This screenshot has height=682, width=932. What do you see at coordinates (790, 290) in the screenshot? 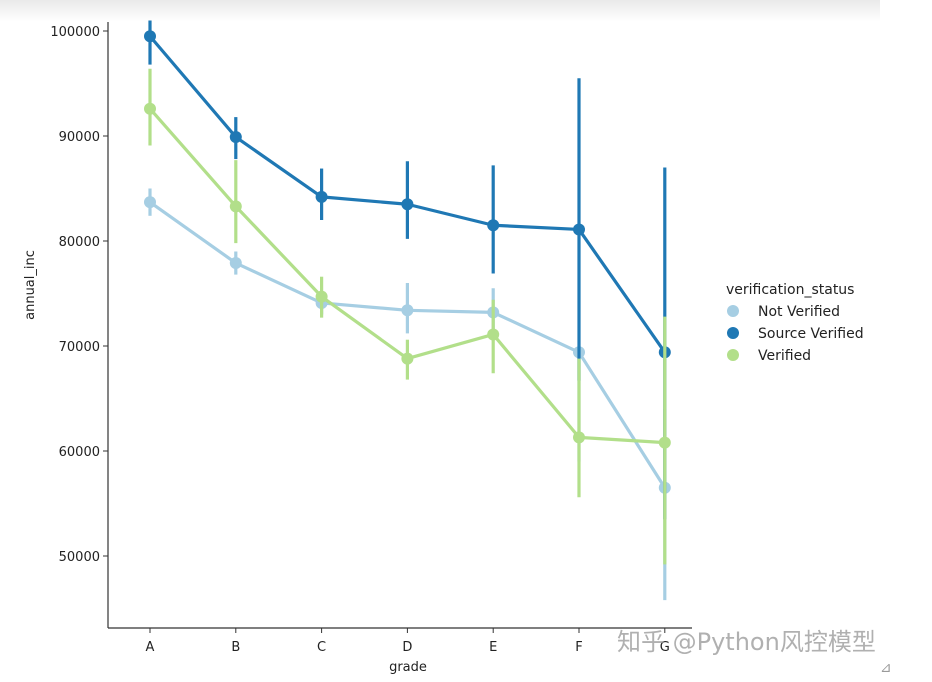
I see `legend-title: verification_status` at bounding box center [790, 290].